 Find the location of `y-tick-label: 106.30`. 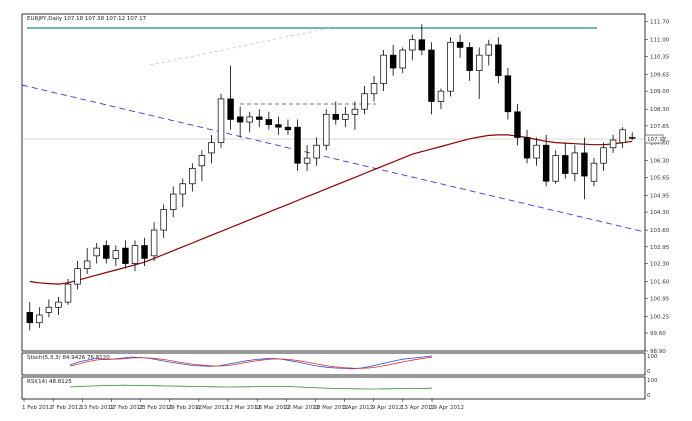

y-tick-label: 106.30 is located at coordinates (660, 162).